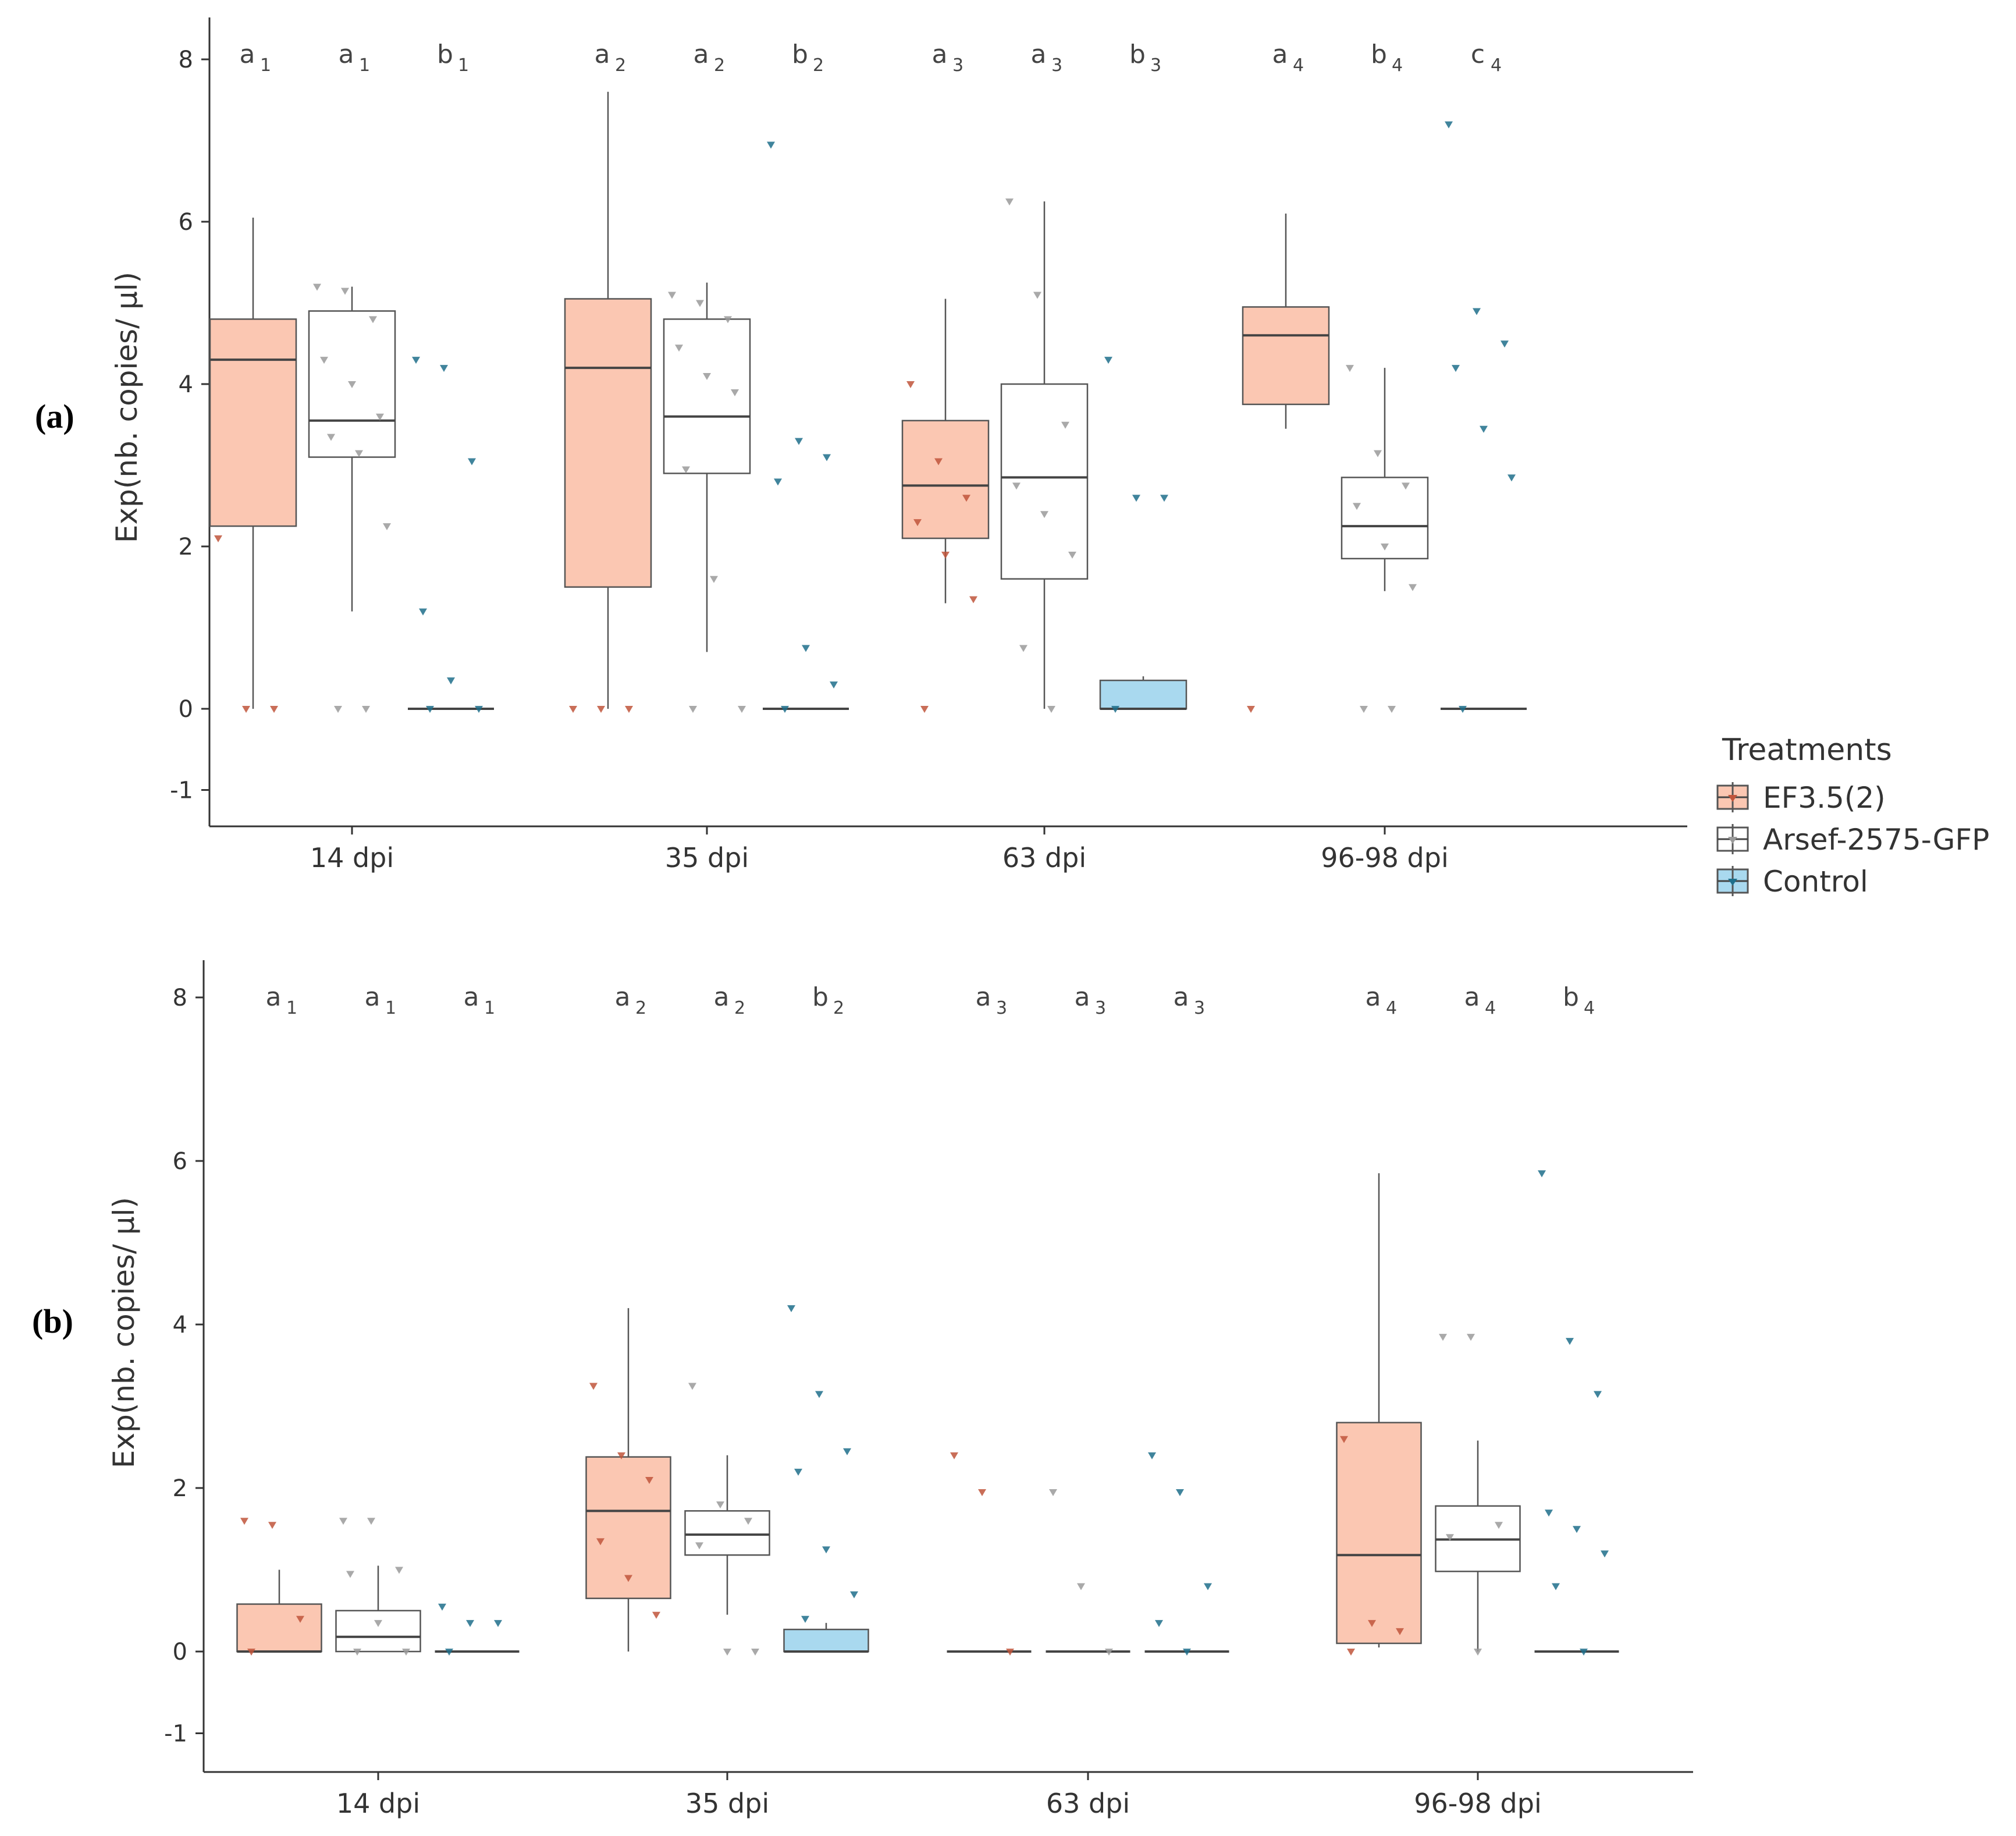  I want to click on sig-letter-a-c2-s1: a, so click(1039, 54).